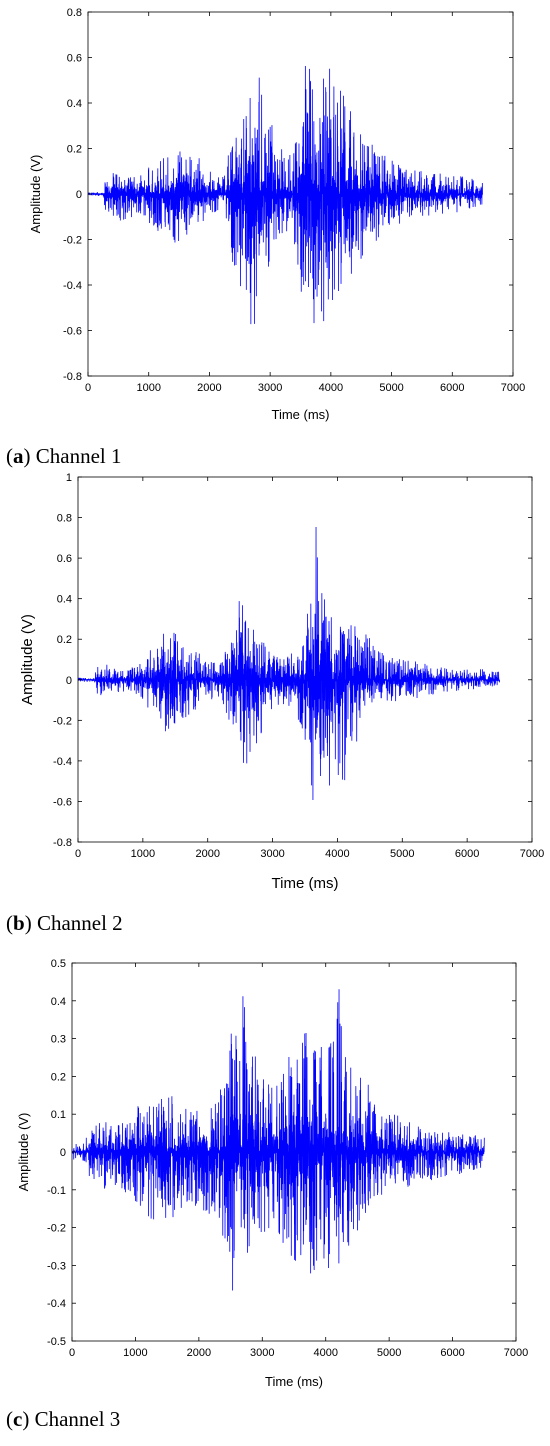  What do you see at coordinates (79, 923) in the screenshot?
I see `caption-text: Channel 2` at bounding box center [79, 923].